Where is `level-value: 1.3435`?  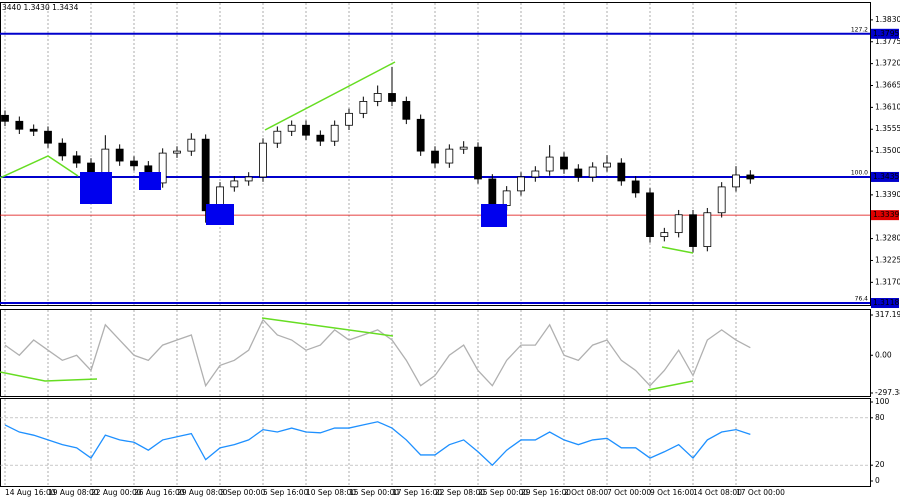
level-value: 1.3435 is located at coordinates (886, 176).